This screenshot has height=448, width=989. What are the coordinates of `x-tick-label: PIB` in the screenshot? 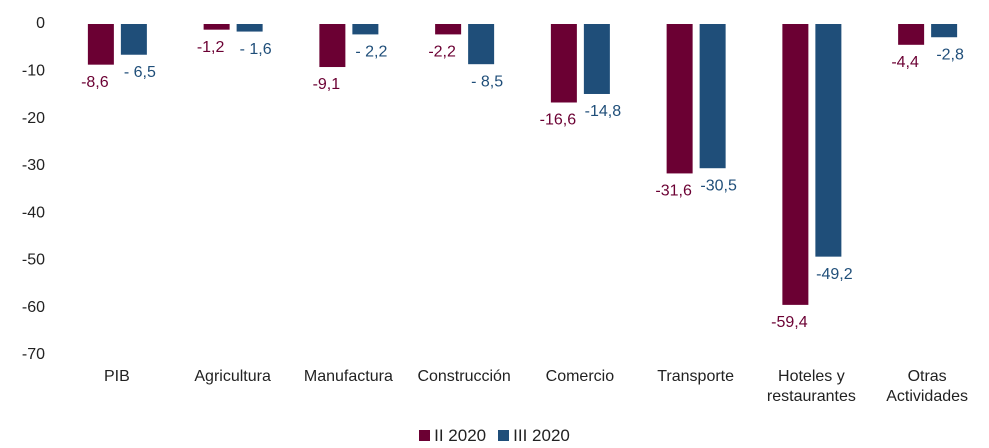 It's located at (116, 376).